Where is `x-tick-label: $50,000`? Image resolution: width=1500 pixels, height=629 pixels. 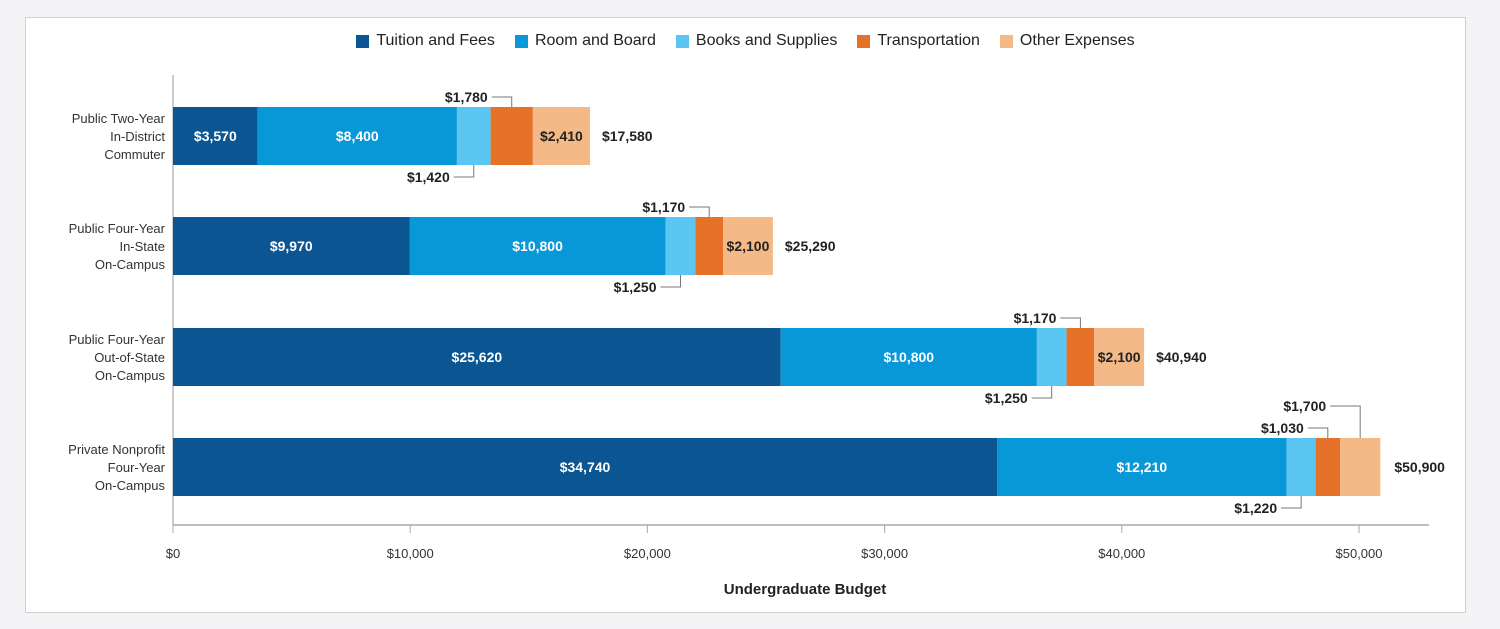
x-tick-label: $50,000 is located at coordinates (1359, 553).